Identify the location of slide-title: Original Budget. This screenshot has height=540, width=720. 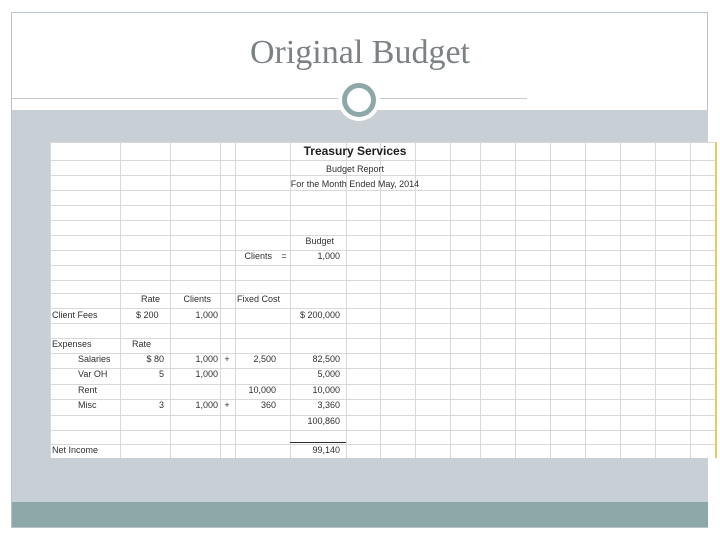
(360, 52).